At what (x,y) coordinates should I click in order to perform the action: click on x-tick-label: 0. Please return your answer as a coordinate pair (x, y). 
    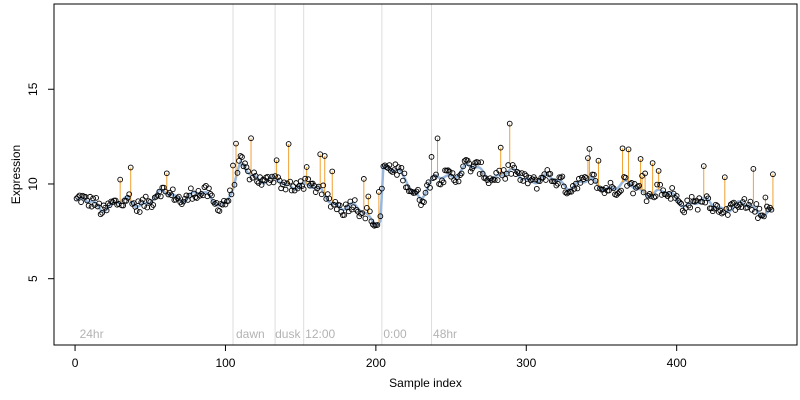
    Looking at the image, I should click on (75, 363).